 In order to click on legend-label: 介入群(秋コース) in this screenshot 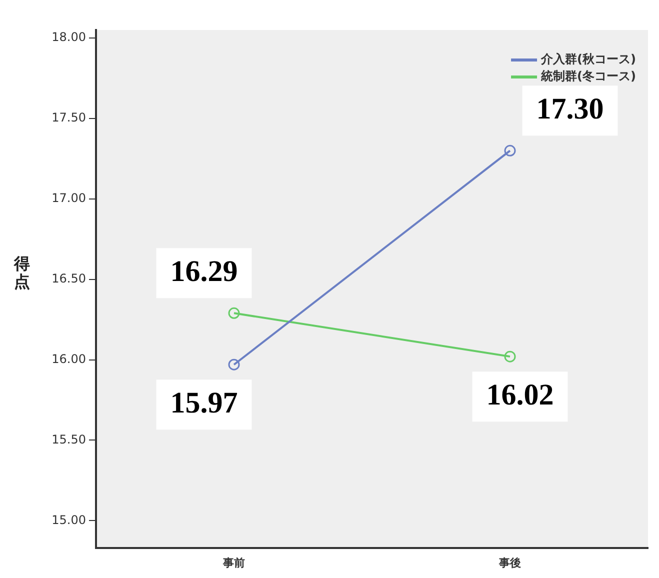, I will do `click(588, 59)`.